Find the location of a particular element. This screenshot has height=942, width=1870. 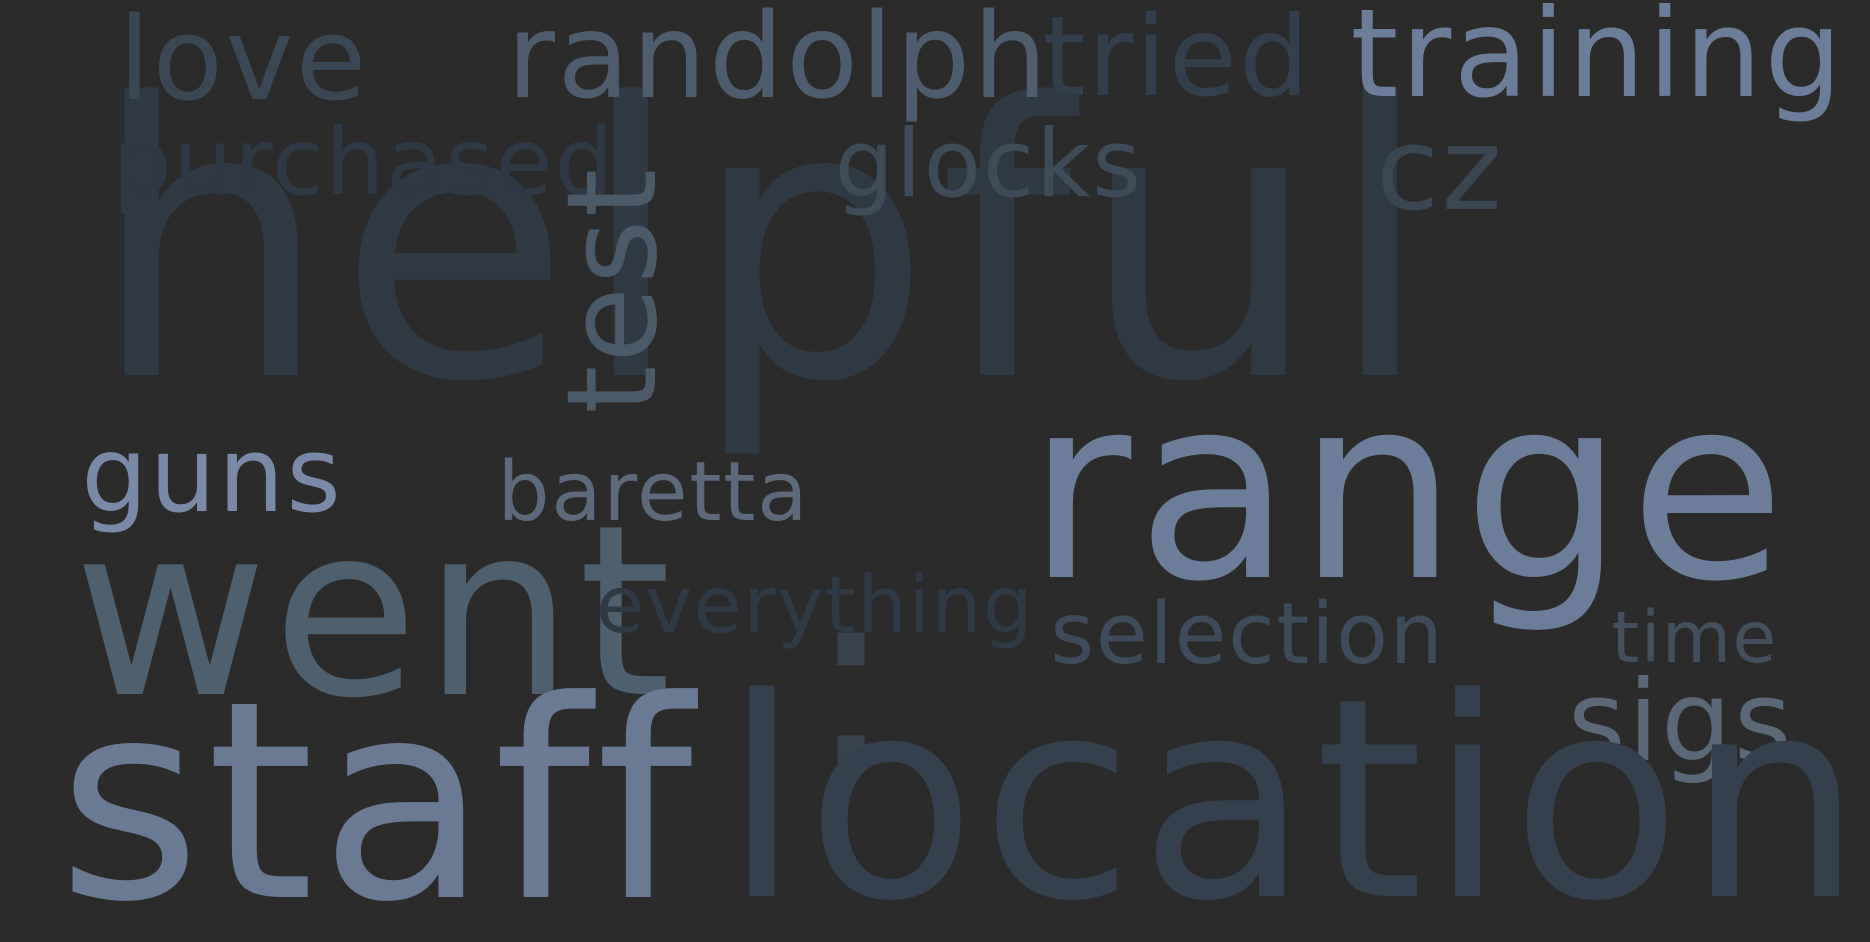

word-guns: guns is located at coordinates (212, 474).